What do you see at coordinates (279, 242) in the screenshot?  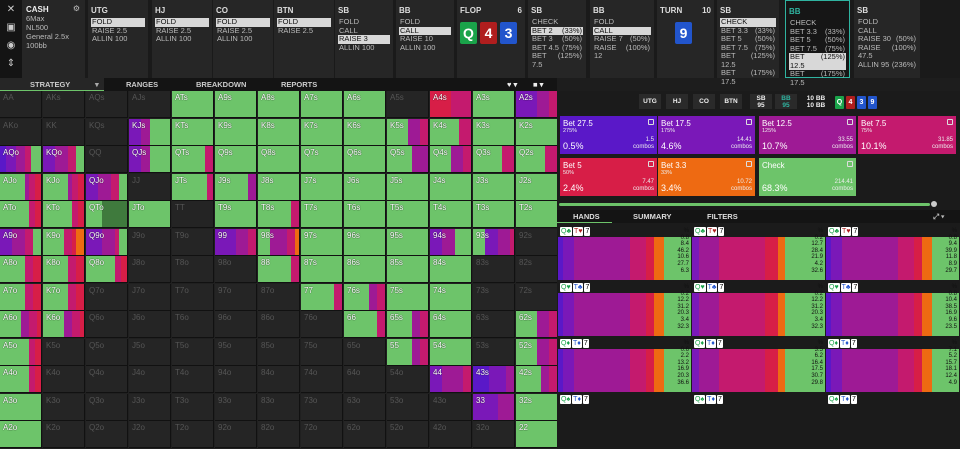 I see `hand-cell: 98s` at bounding box center [279, 242].